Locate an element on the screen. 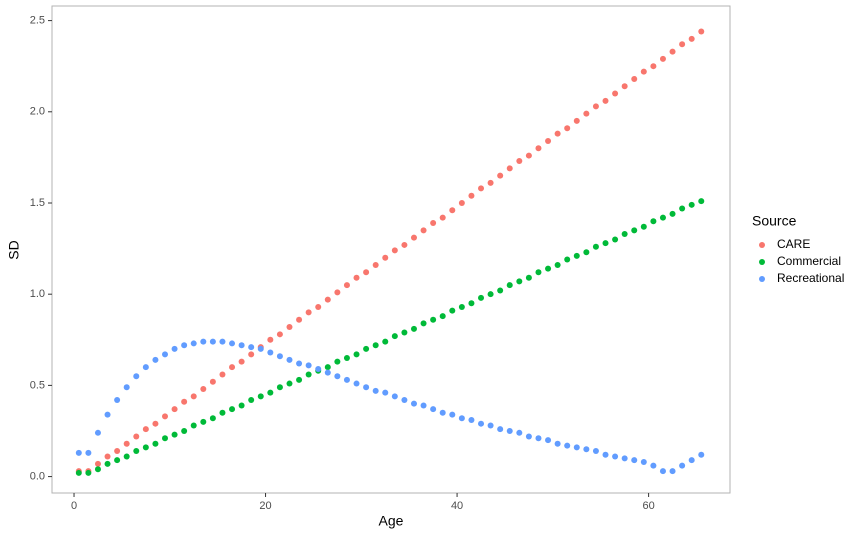  x-tick-label: 40 is located at coordinates (457, 506).